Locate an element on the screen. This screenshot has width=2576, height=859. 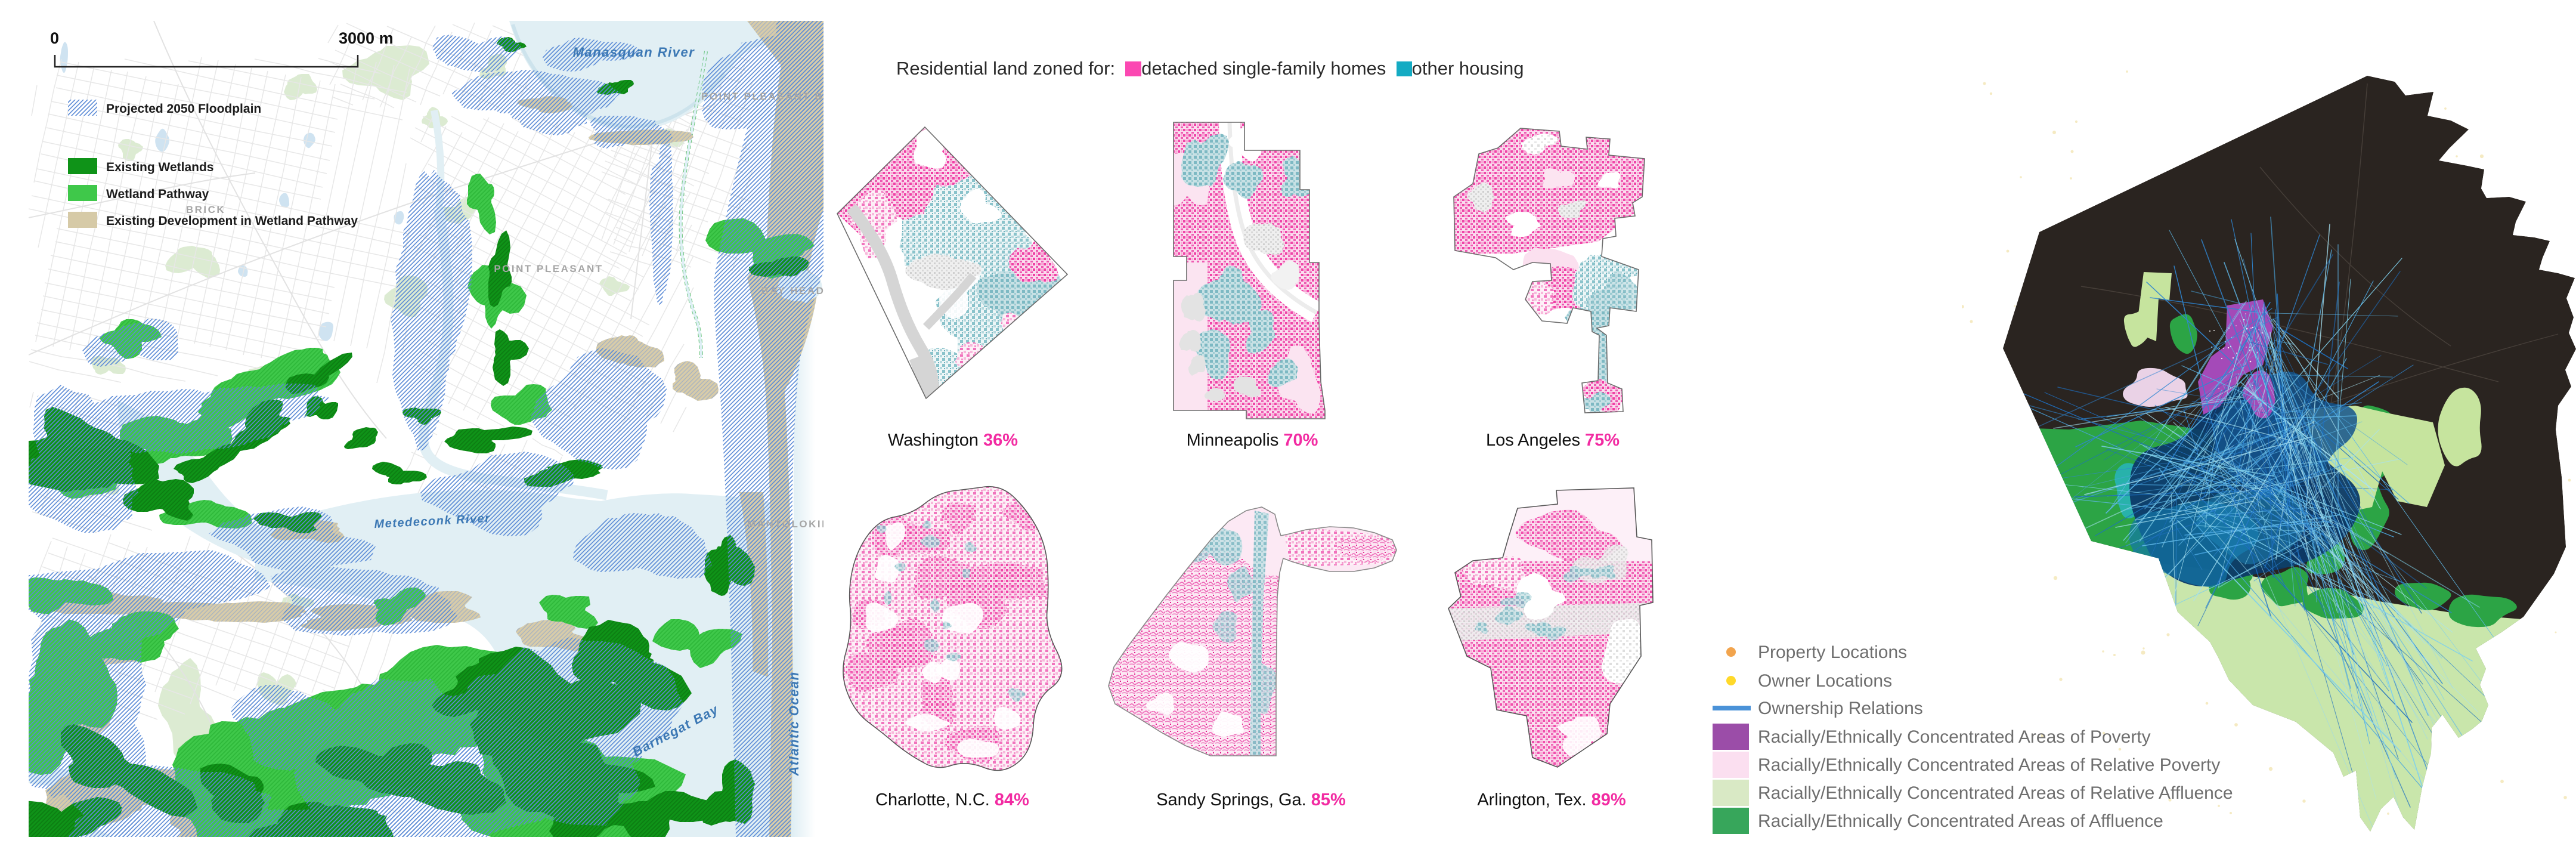
svg-text: Projected 2050 Floodplain is located at coordinates (183, 109).